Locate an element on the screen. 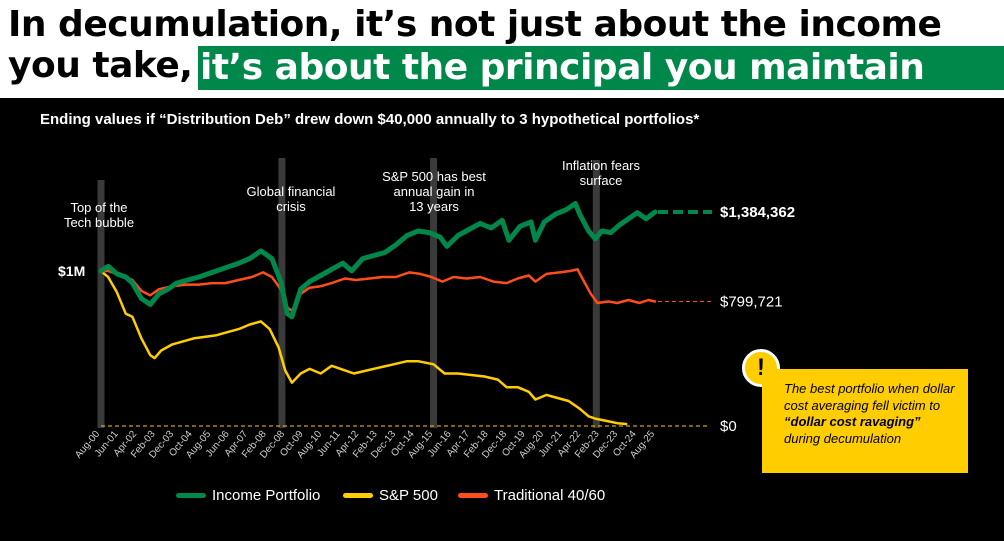 The width and height of the screenshot is (1004, 541). series-end-label: $0 is located at coordinates (728, 426).